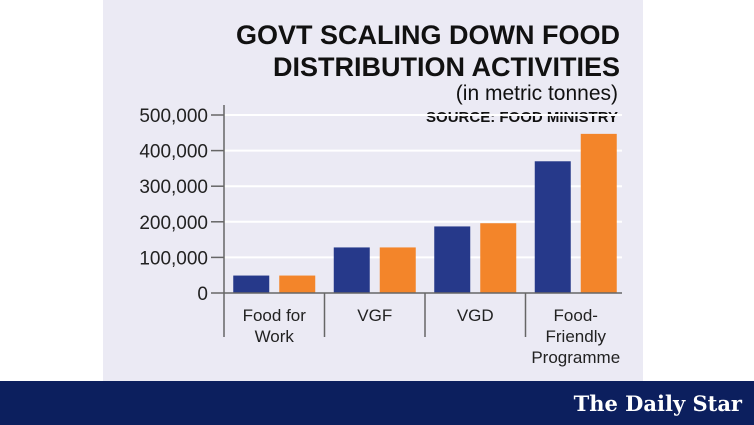 This screenshot has height=425, width=754. What do you see at coordinates (658, 403) in the screenshot?
I see `daily-star-logo: The Daily Star` at bounding box center [658, 403].